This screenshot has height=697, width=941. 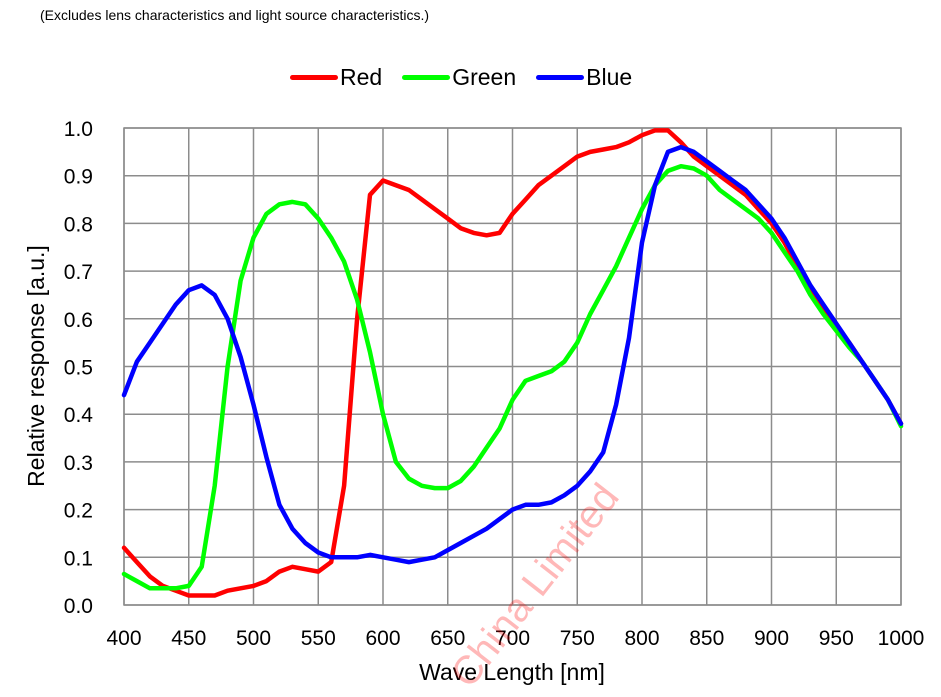 What do you see at coordinates (253, 638) in the screenshot?
I see `x-tick-label: 500` at bounding box center [253, 638].